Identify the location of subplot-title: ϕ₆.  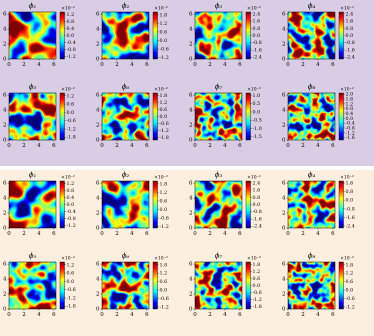
(126, 87).